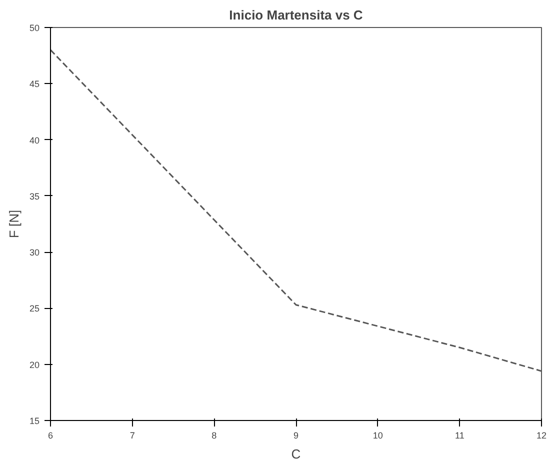 The image size is (553, 464). Describe the element at coordinates (34, 309) in the screenshot. I see `y-tick-label: 25` at that location.